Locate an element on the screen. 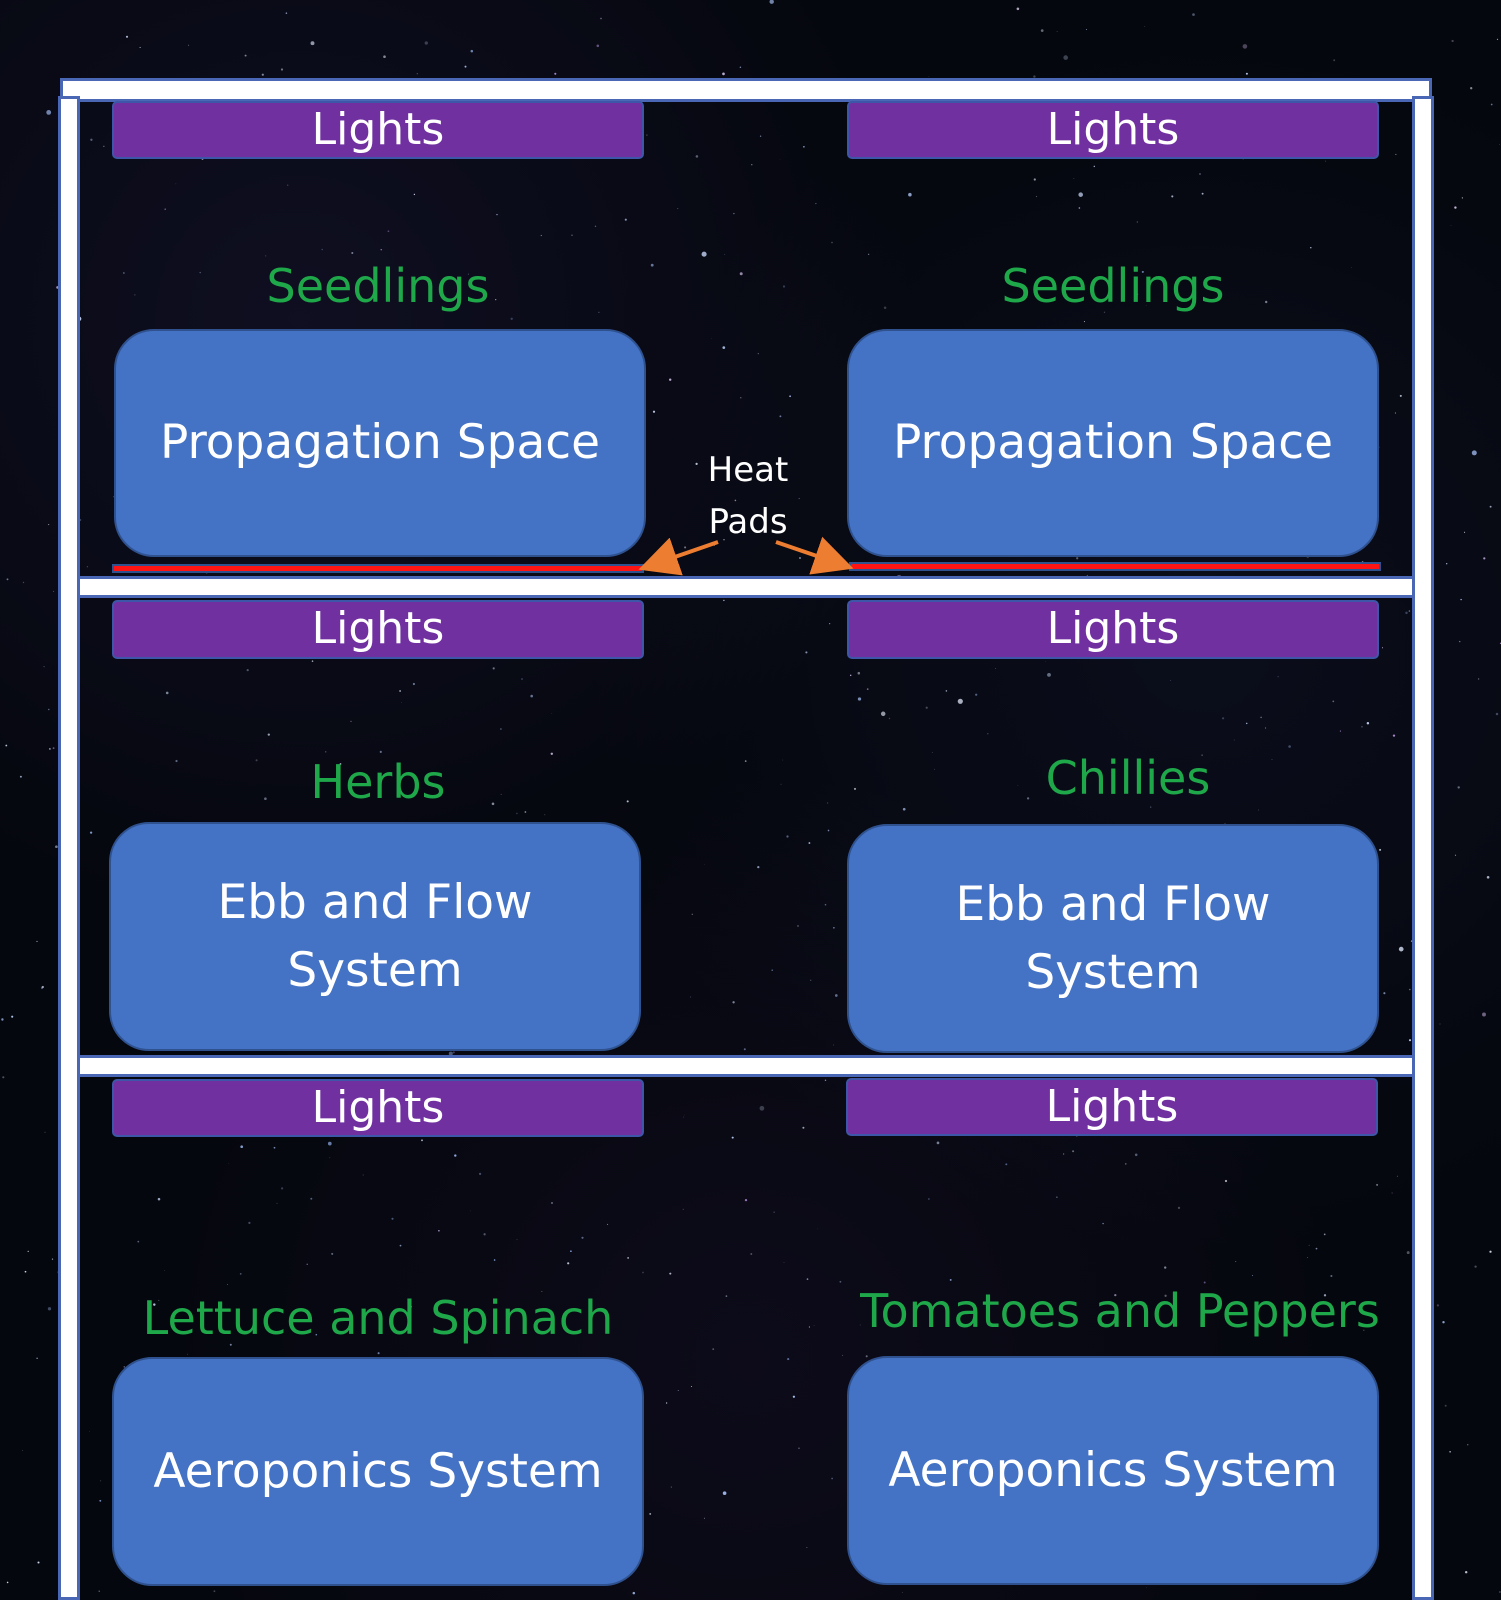 The width and height of the screenshot is (1501, 1600). heat-pad-left is located at coordinates (378, 568).